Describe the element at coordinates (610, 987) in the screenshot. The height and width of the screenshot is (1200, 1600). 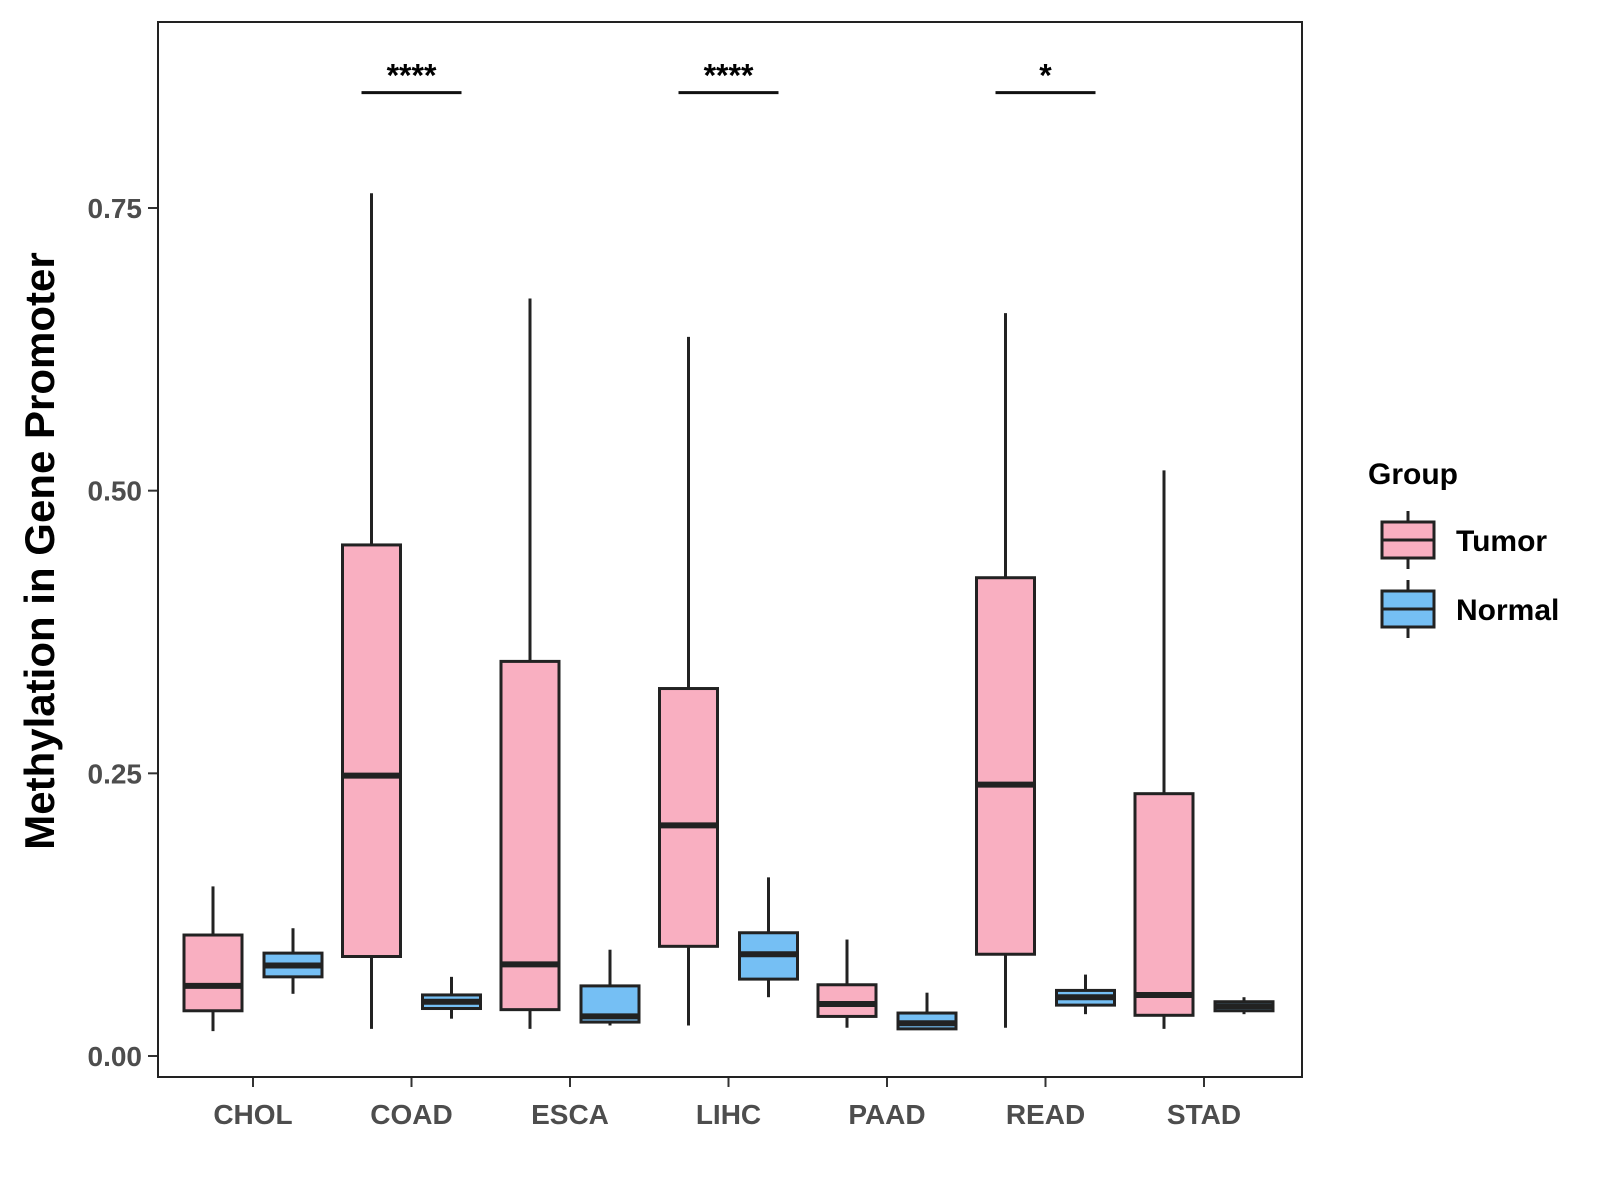
I see `box-normal-esca` at that location.